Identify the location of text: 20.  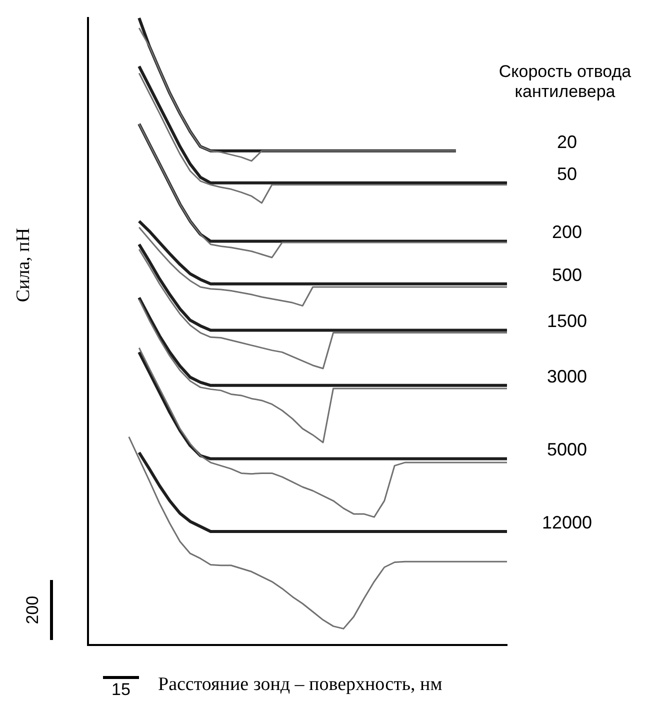
(567, 142).